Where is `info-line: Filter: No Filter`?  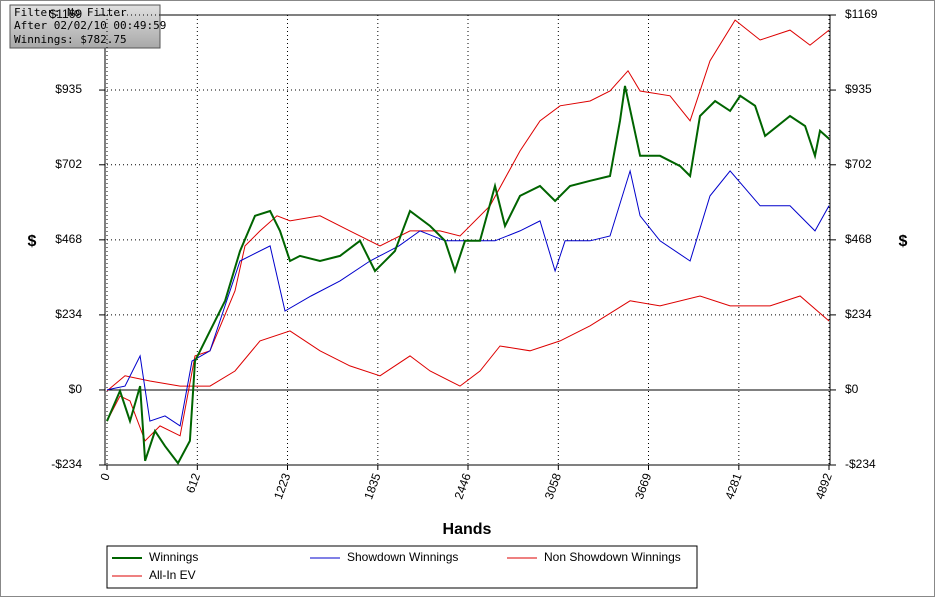 info-line: Filter: No Filter is located at coordinates (70, 12).